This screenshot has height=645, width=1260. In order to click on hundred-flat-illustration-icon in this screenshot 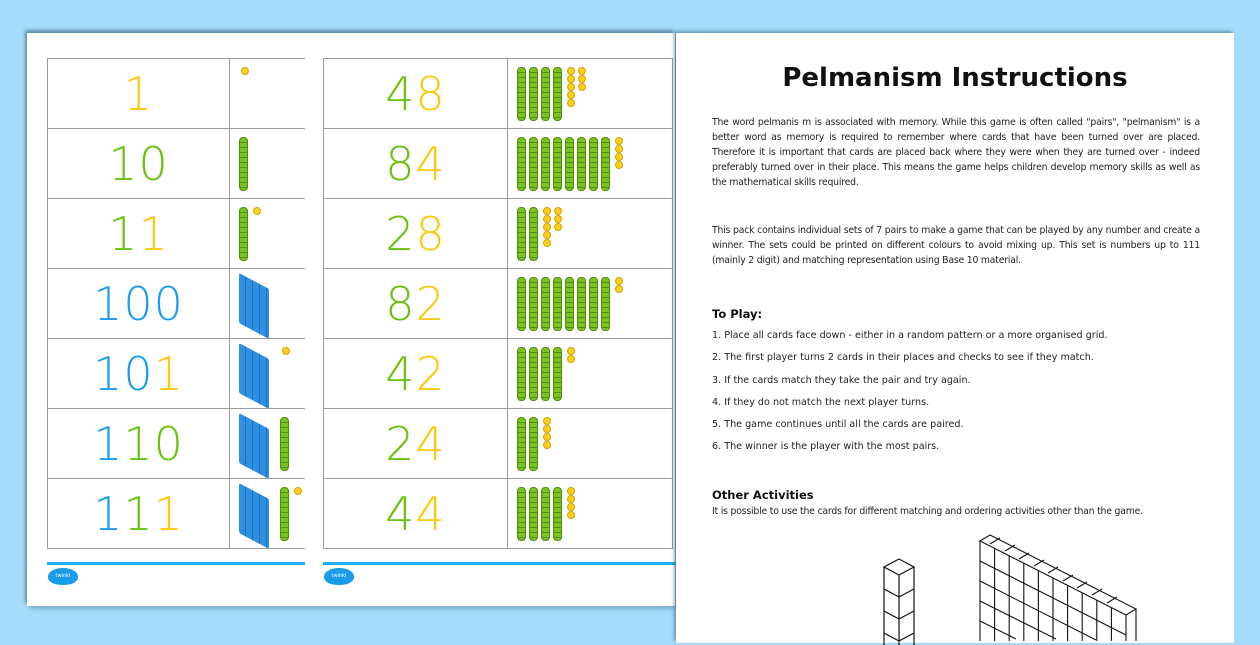, I will do `click(1058, 587)`.